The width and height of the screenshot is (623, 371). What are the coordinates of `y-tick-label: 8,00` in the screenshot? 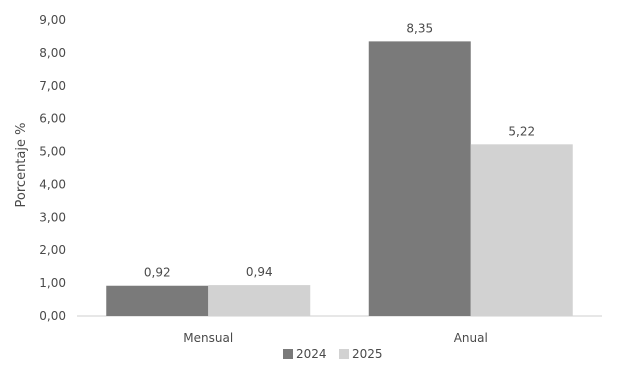 It's located at (52, 53).